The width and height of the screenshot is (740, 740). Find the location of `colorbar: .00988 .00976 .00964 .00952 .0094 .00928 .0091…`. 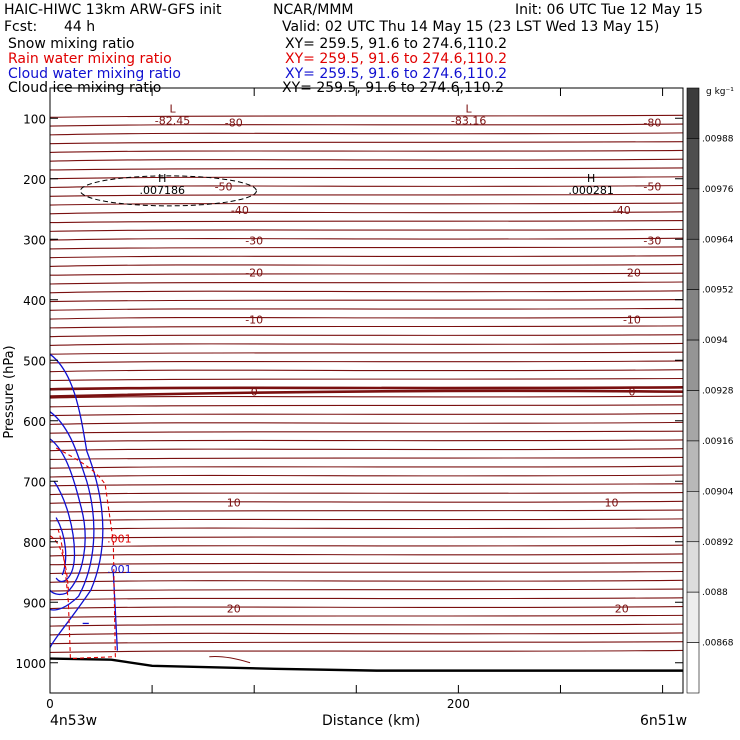

colorbar: .00988 .00976 .00964 .00952 .0094 .00928 .0091… is located at coordinates (710, 390).